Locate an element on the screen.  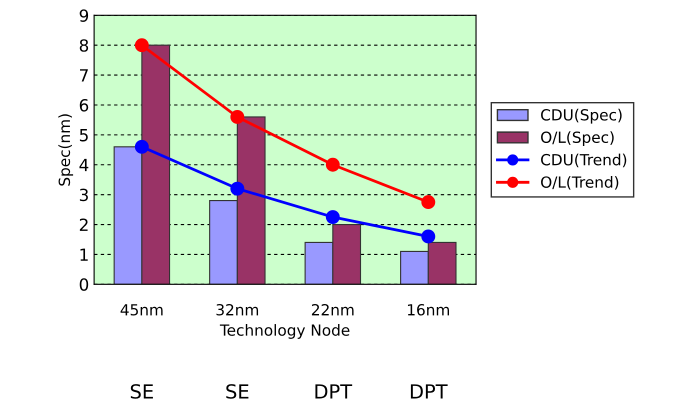
y-tick-label: 5 is located at coordinates (84, 135).